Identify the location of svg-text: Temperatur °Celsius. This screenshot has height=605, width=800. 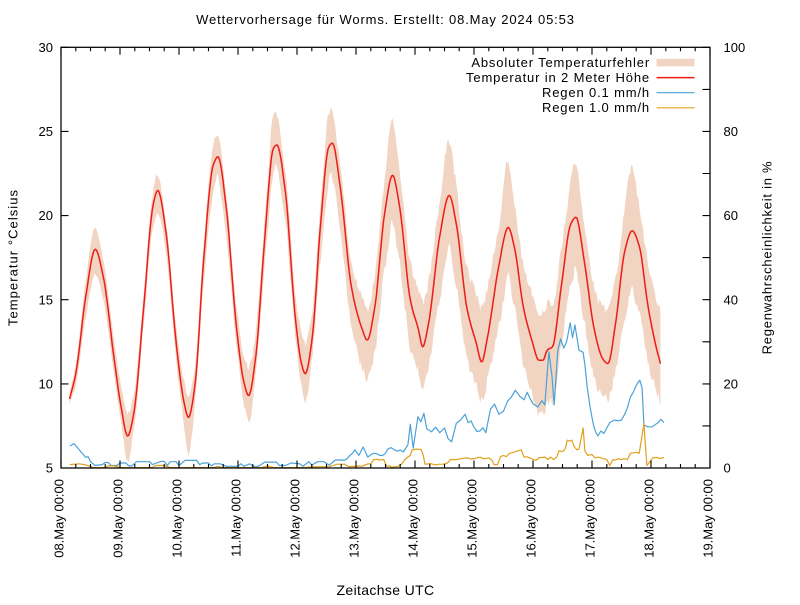
(13, 257).